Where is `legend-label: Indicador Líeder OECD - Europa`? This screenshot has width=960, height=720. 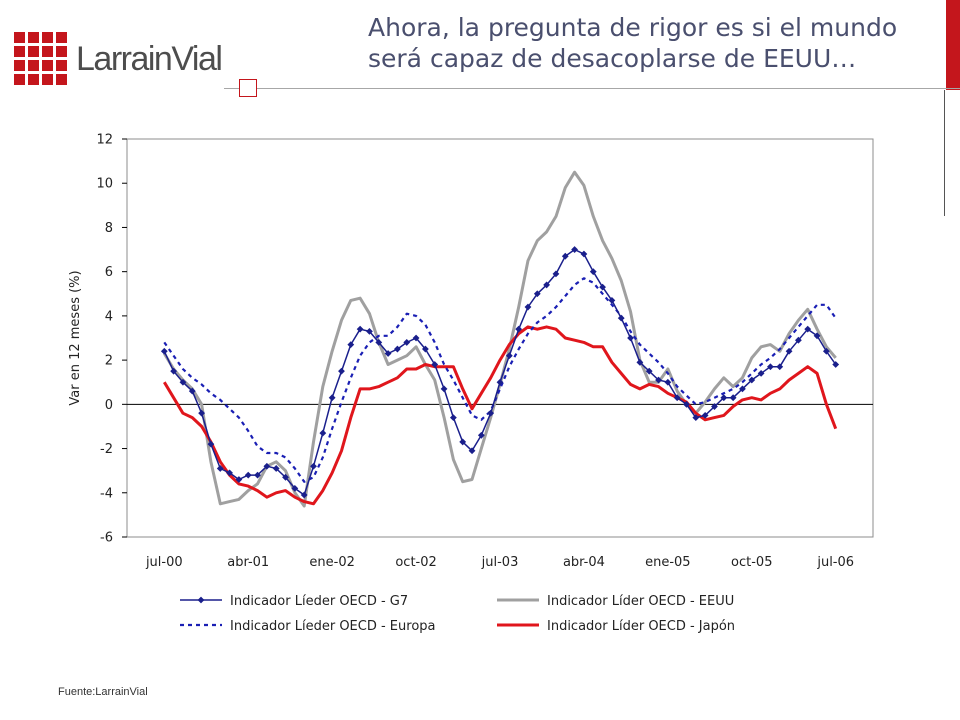 legend-label: Indicador Líeder OECD - Europa is located at coordinates (333, 626).